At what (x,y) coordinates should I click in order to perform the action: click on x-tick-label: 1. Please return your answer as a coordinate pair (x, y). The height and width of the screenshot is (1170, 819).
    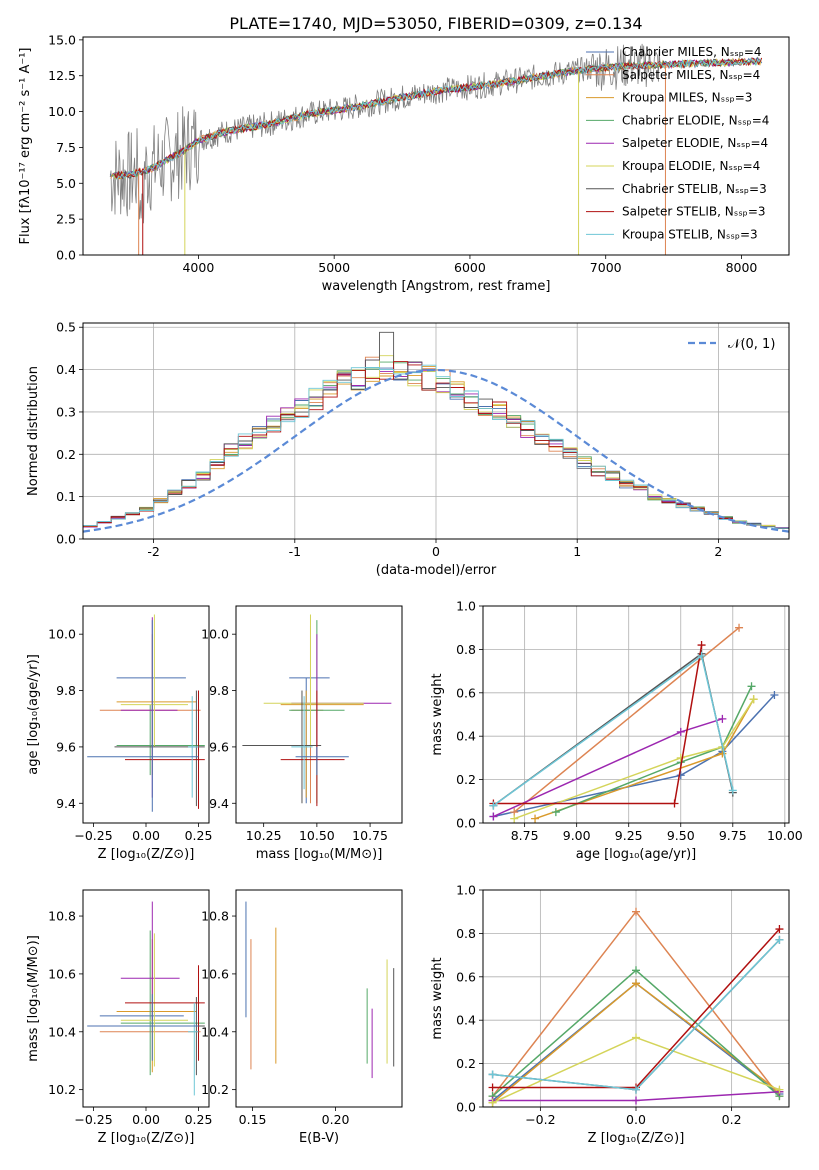
    Looking at the image, I should click on (577, 551).